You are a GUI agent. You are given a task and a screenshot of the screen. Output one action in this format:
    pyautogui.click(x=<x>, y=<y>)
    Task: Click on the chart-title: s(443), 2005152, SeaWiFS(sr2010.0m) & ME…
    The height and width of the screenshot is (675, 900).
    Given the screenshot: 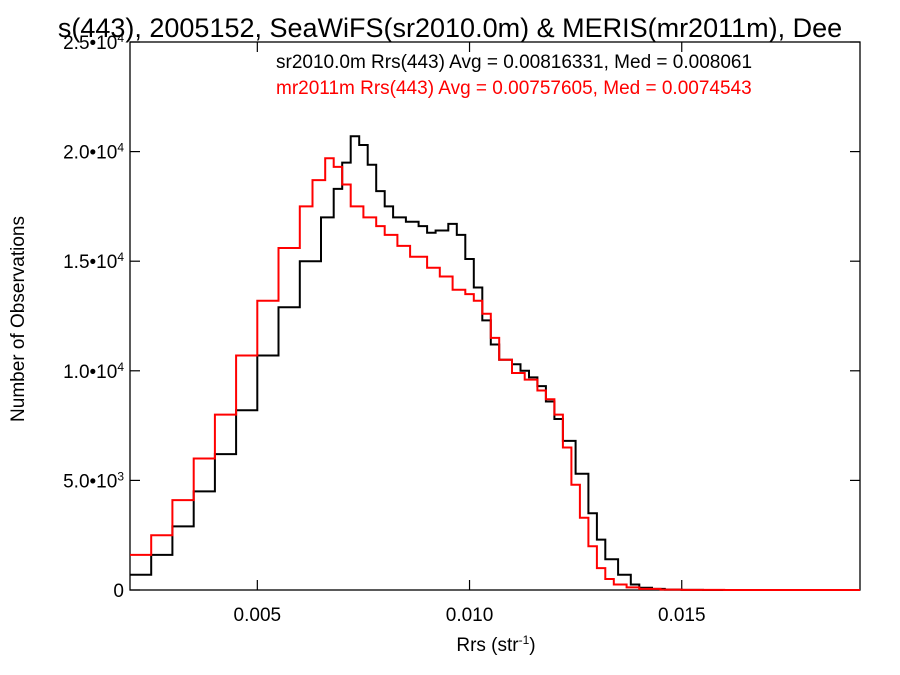 What is the action you would take?
    pyautogui.click(x=450, y=28)
    